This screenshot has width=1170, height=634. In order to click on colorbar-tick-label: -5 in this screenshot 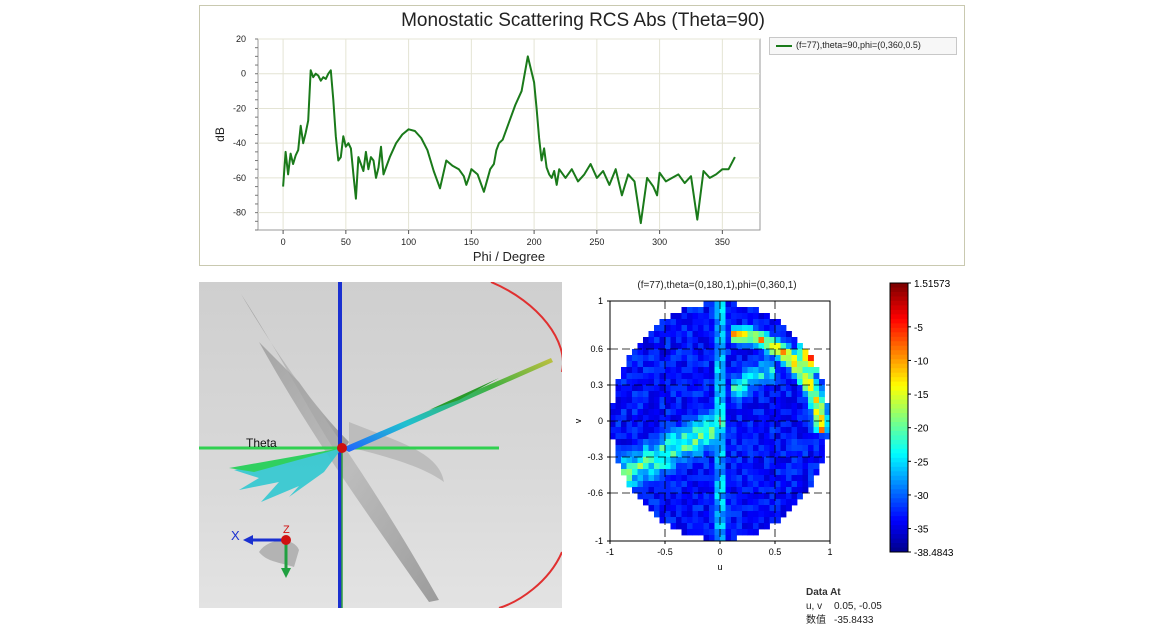, I will do `click(918, 328)`.